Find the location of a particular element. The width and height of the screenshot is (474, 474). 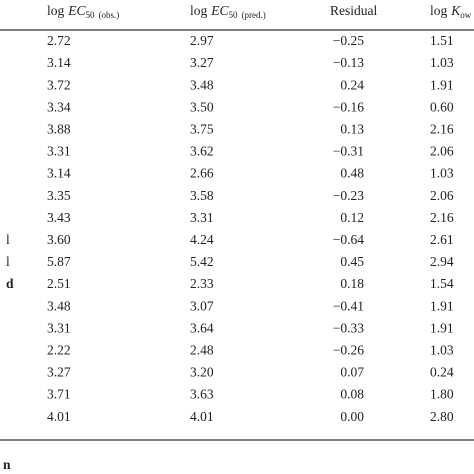

cell: 0.13 is located at coordinates (352, 128).